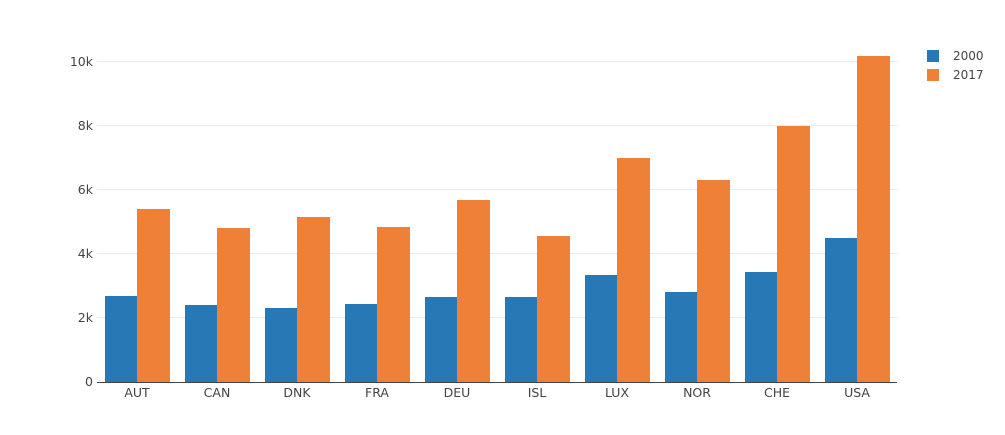 The height and width of the screenshot is (435, 1005). I want to click on bar-group-nor, so click(697, 222).